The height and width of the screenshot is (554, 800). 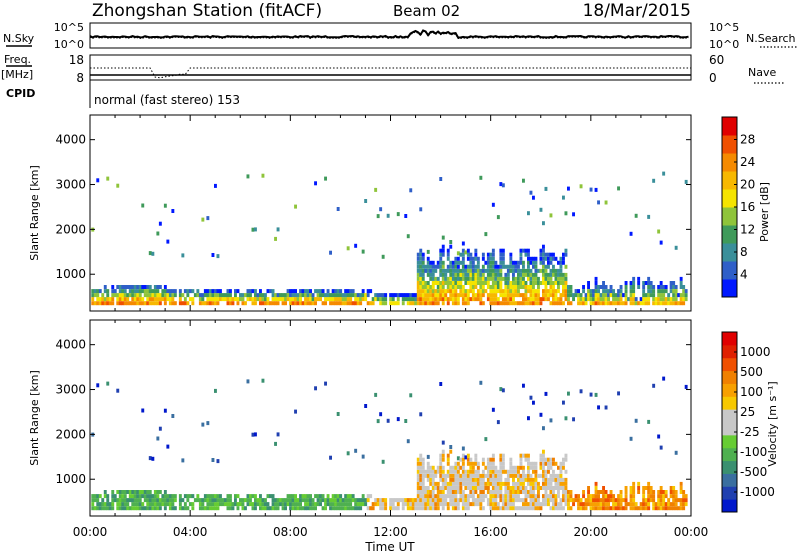 What do you see at coordinates (70, 345) in the screenshot?
I see `velocity-ytick-label: 4000` at bounding box center [70, 345].